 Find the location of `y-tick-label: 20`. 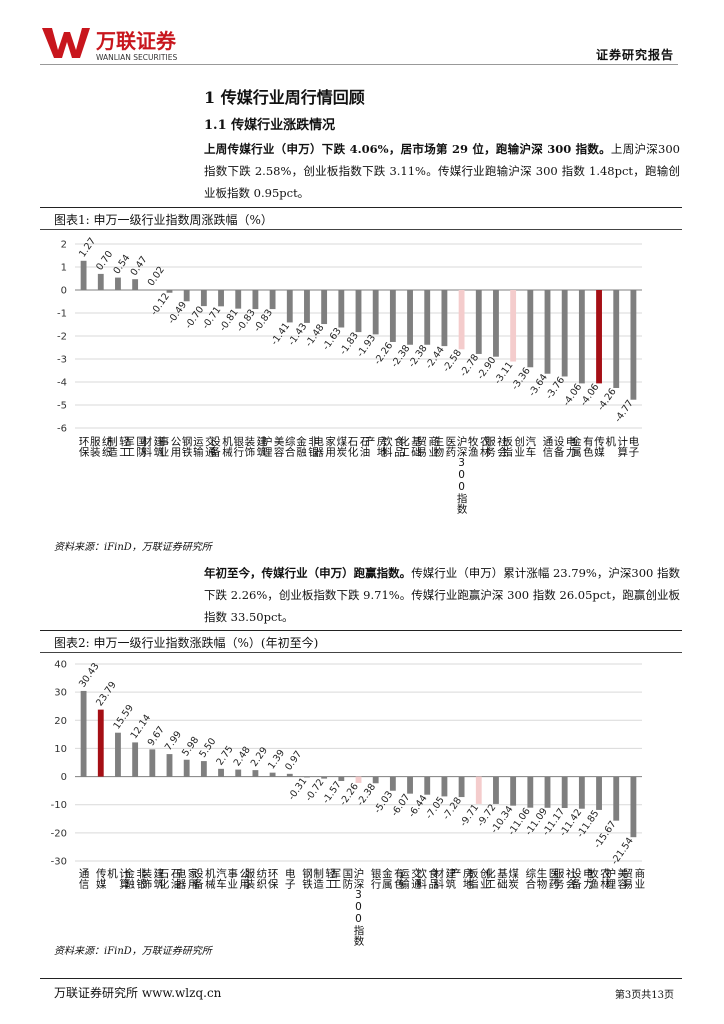

y-tick-label: 20 is located at coordinates (60, 721).